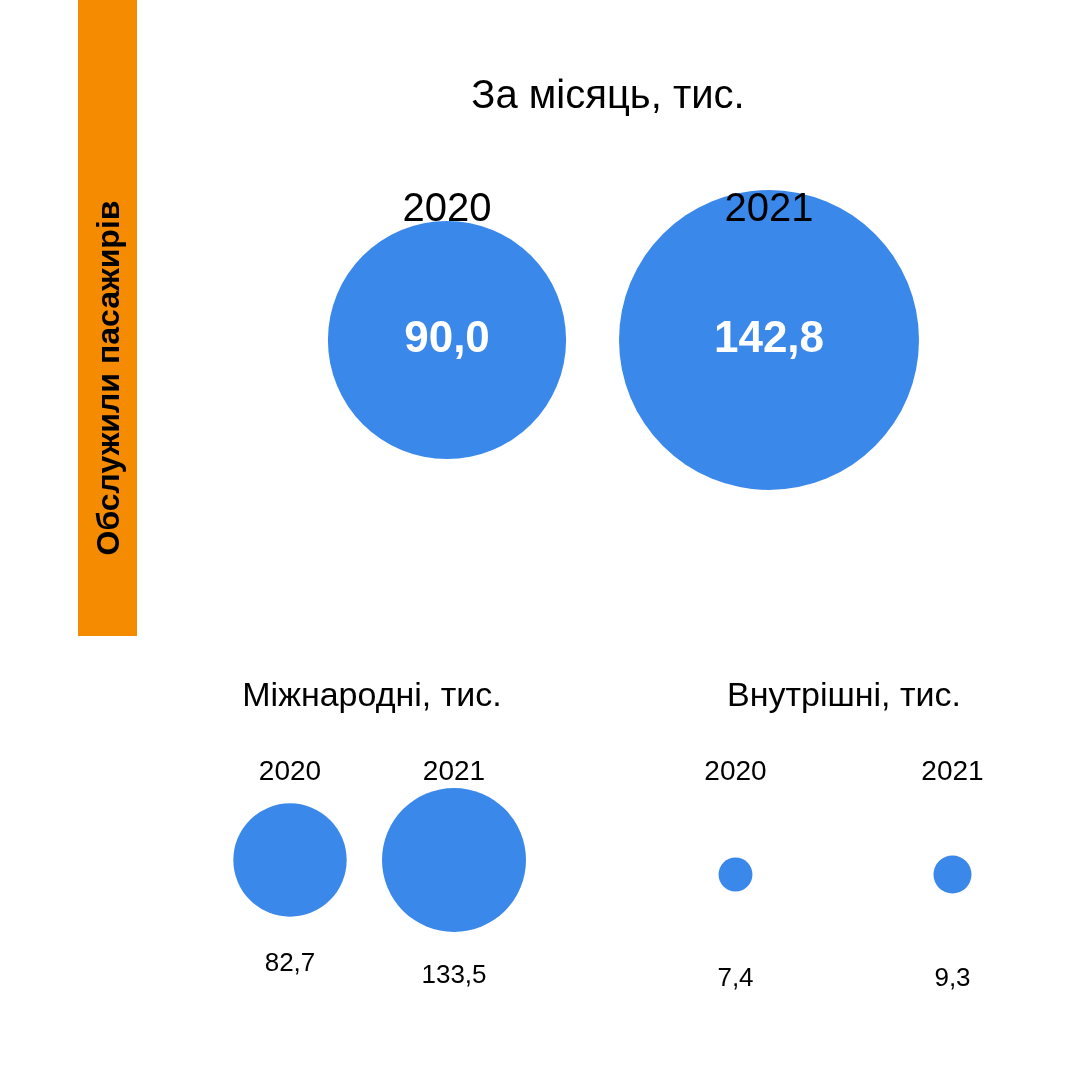  Describe the element at coordinates (447, 337) in the screenshot. I see `data-label: 90,0` at that location.